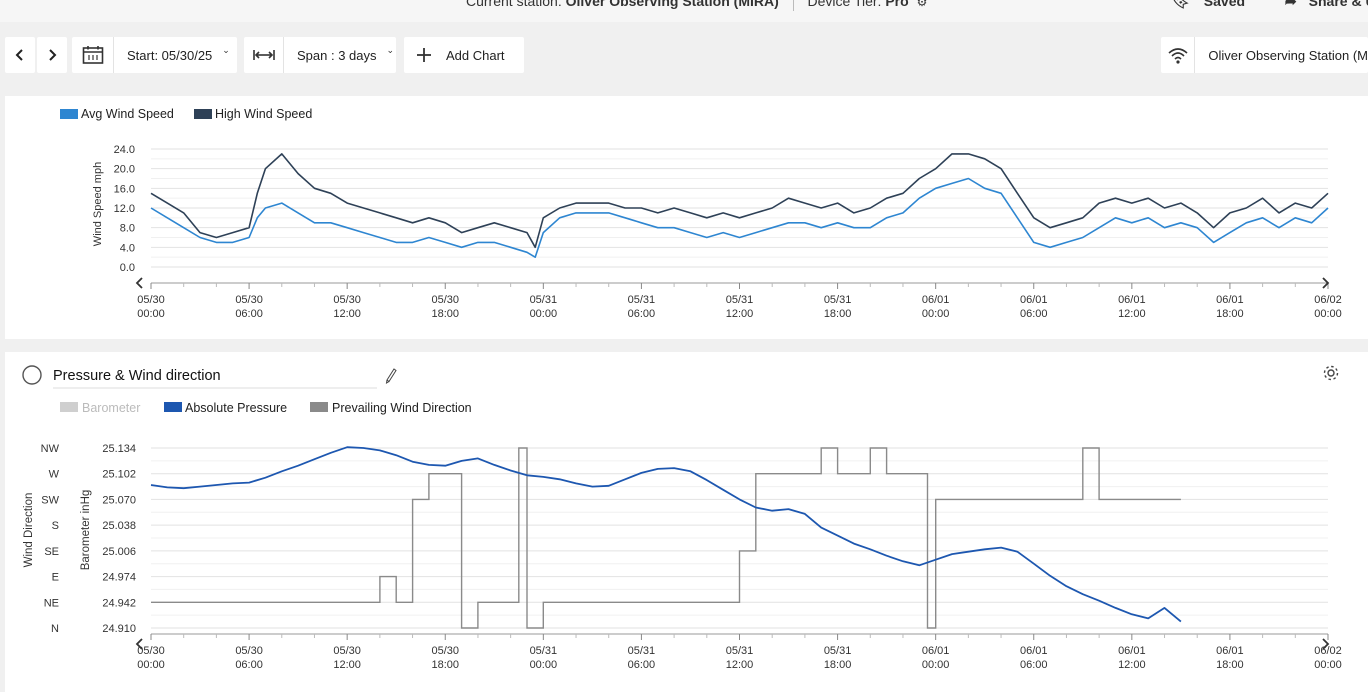  Describe the element at coordinates (424, 55) in the screenshot. I see `plus-icon` at that location.